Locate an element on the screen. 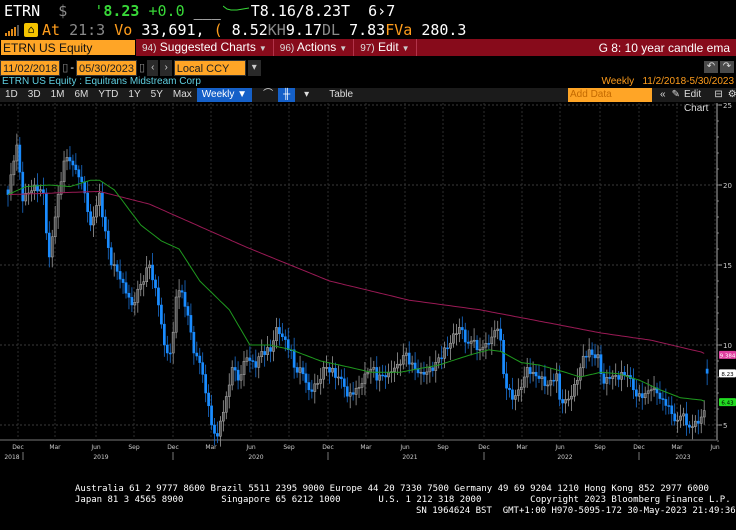  candle-chart-icon: ╫ is located at coordinates (287, 95).